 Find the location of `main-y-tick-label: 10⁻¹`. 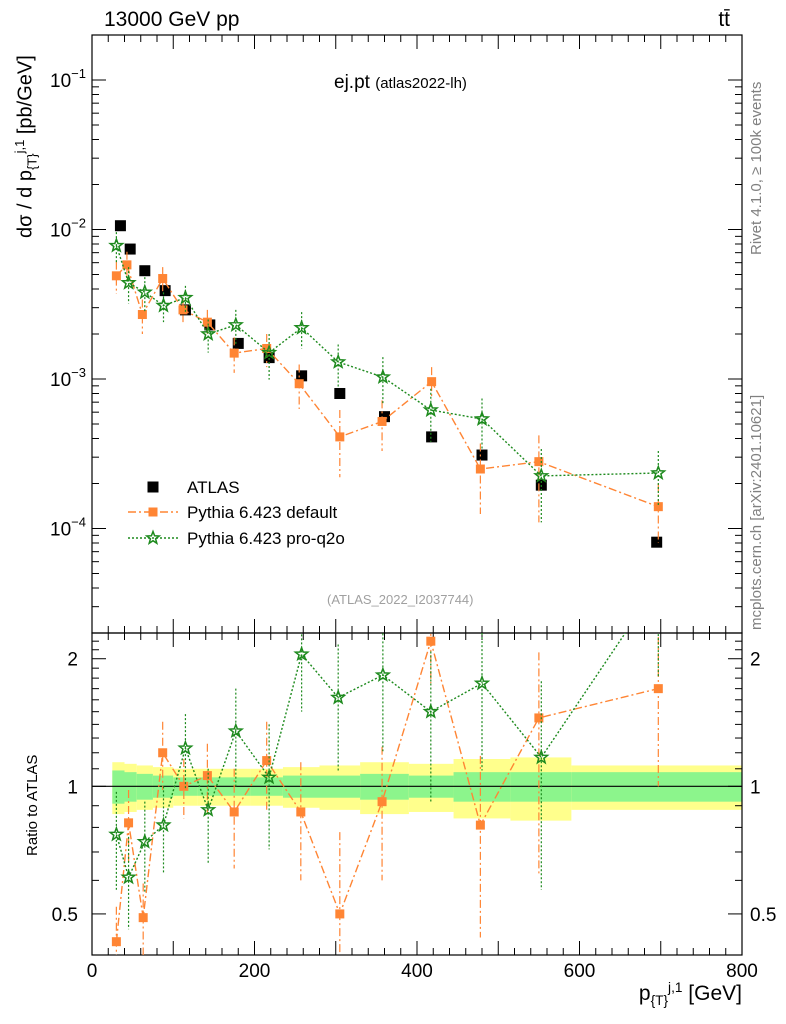

main-y-tick-label: 10⁻¹ is located at coordinates (68, 79).